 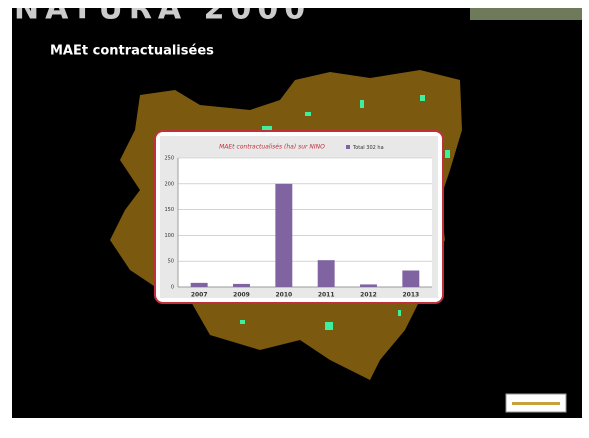 What do you see at coordinates (272, 147) in the screenshot?
I see `chart-title: MAEt contractualisés (ha) sur NINO` at bounding box center [272, 147].